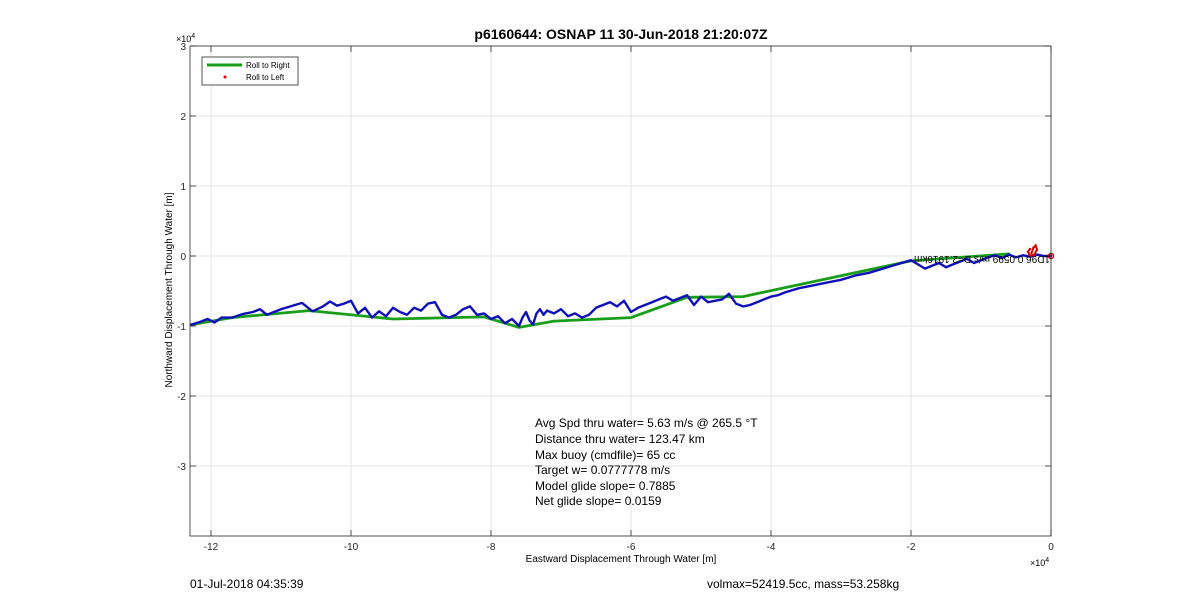 The height and width of the screenshot is (601, 1200). What do you see at coordinates (491, 547) in the screenshot?
I see `x-tick-label: -8` at bounding box center [491, 547].